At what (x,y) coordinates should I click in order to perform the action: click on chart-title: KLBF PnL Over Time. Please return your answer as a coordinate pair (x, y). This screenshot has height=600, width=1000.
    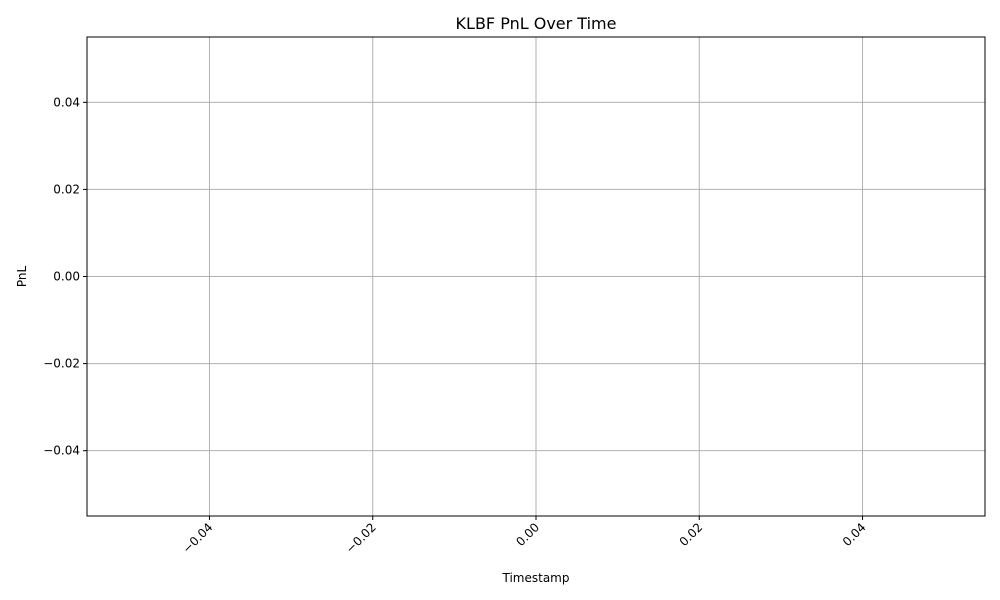
    Looking at the image, I should click on (536, 23).